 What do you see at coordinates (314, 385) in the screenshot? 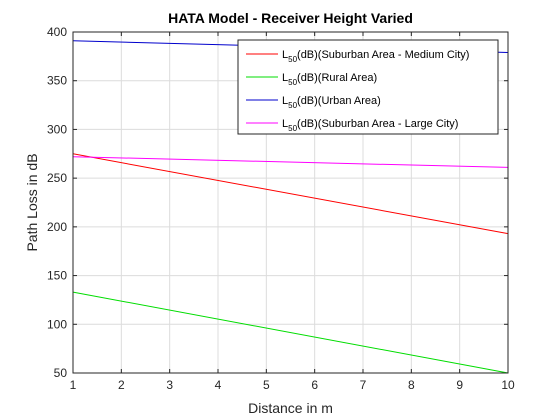
I see `x-tick-label: 6` at bounding box center [314, 385].